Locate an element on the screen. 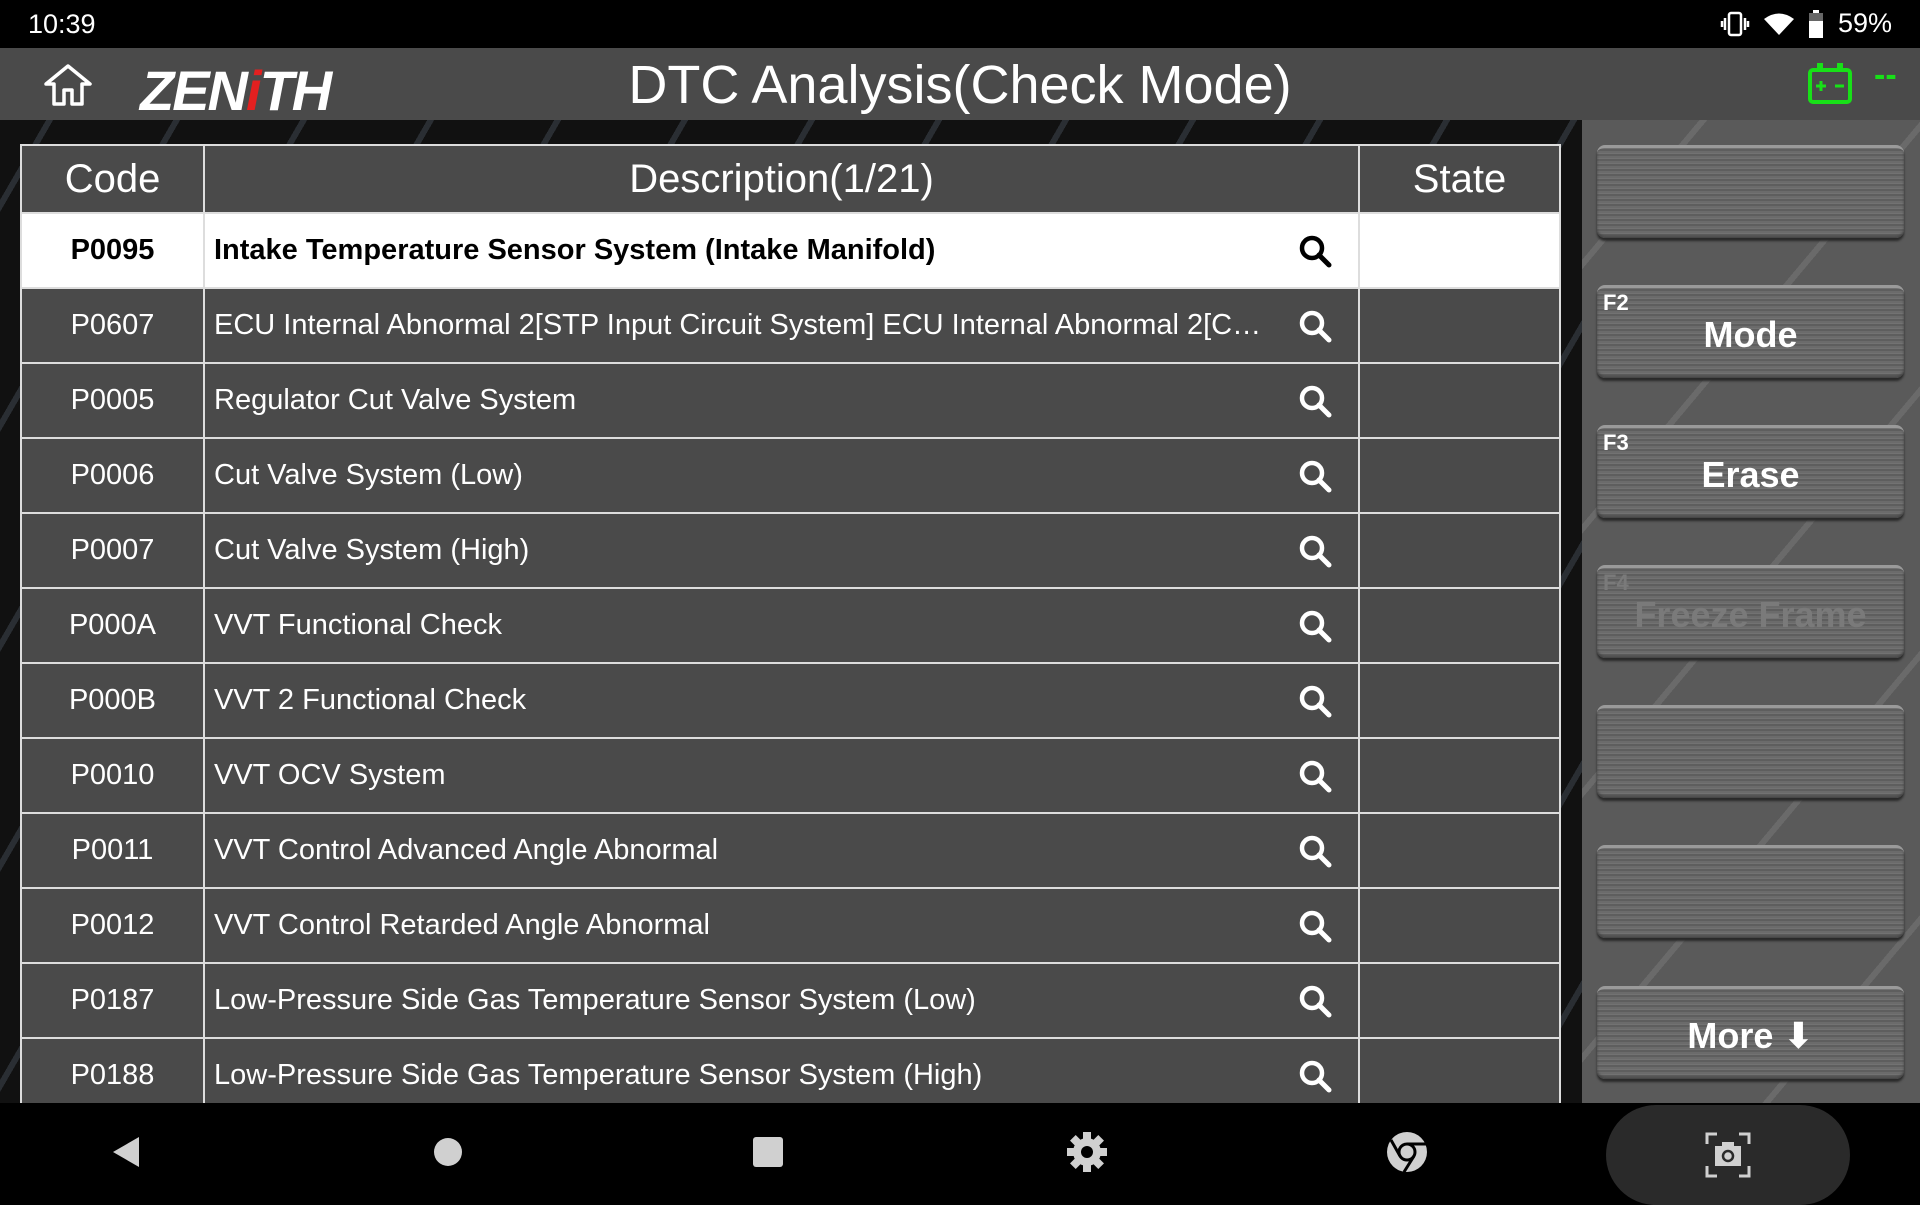  screenshot-icon is located at coordinates (1728, 1155).